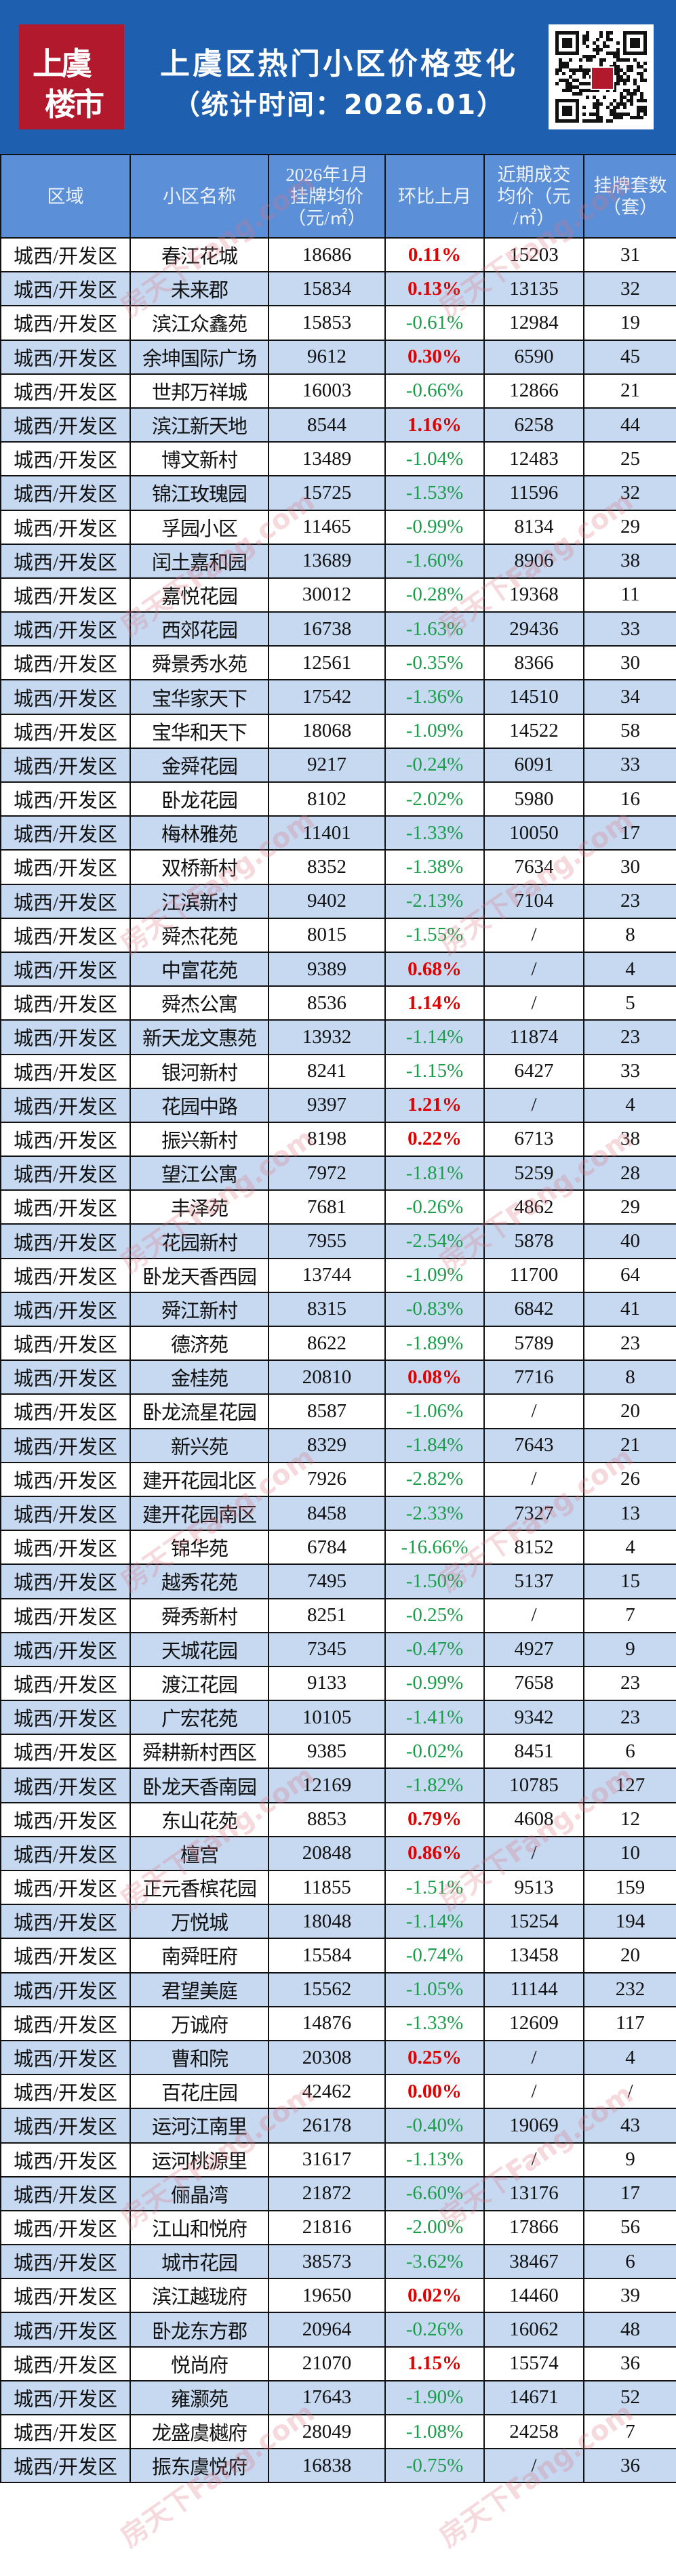 The width and height of the screenshot is (676, 2576). Describe the element at coordinates (533, 255) in the screenshot. I see `deal-price-cell: 15203` at that location.